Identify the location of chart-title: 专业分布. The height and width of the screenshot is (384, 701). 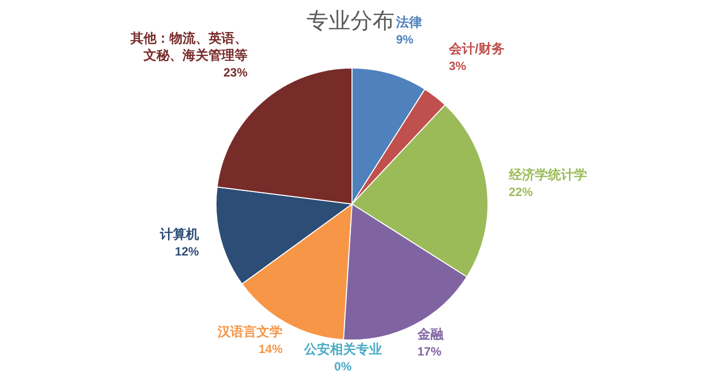
(350, 20).